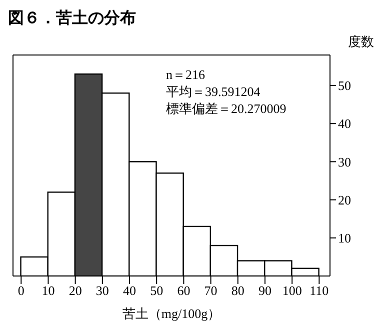 The width and height of the screenshot is (374, 331). What do you see at coordinates (319, 290) in the screenshot?
I see `x-tick-label: 110` at bounding box center [319, 290].